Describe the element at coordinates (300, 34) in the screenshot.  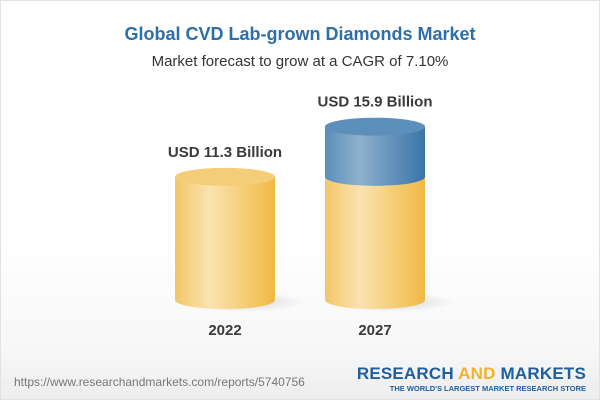
I see `chart-title: Global CVD Lab-grown Diamonds Market` at that location.